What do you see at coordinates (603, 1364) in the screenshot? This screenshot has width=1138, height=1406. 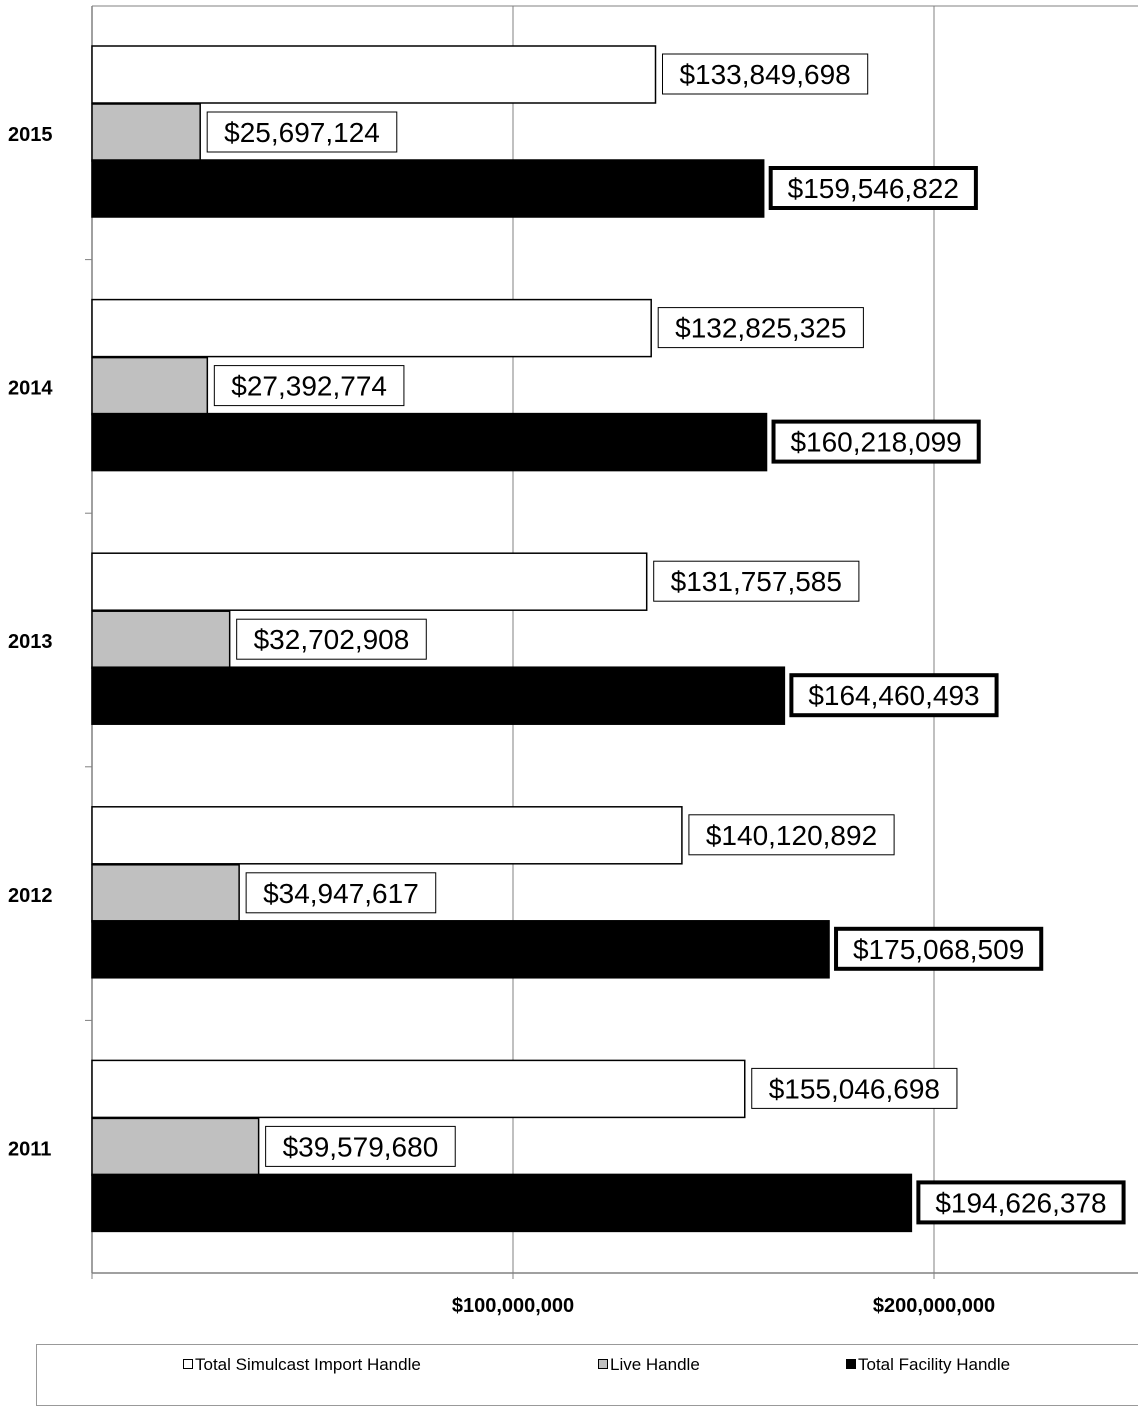 I see `legend-swatch-live` at bounding box center [603, 1364].